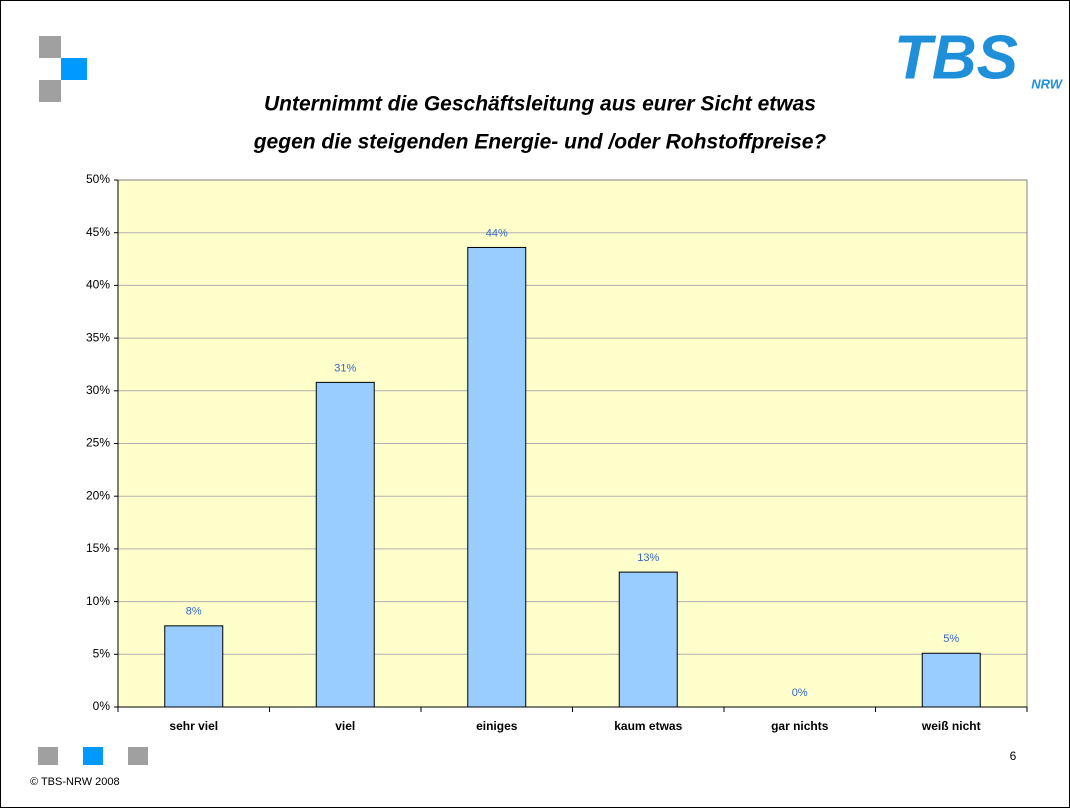 Image resolution: width=1070 pixels, height=808 pixels. What do you see at coordinates (194, 612) in the screenshot?
I see `data-label: 8%` at bounding box center [194, 612].